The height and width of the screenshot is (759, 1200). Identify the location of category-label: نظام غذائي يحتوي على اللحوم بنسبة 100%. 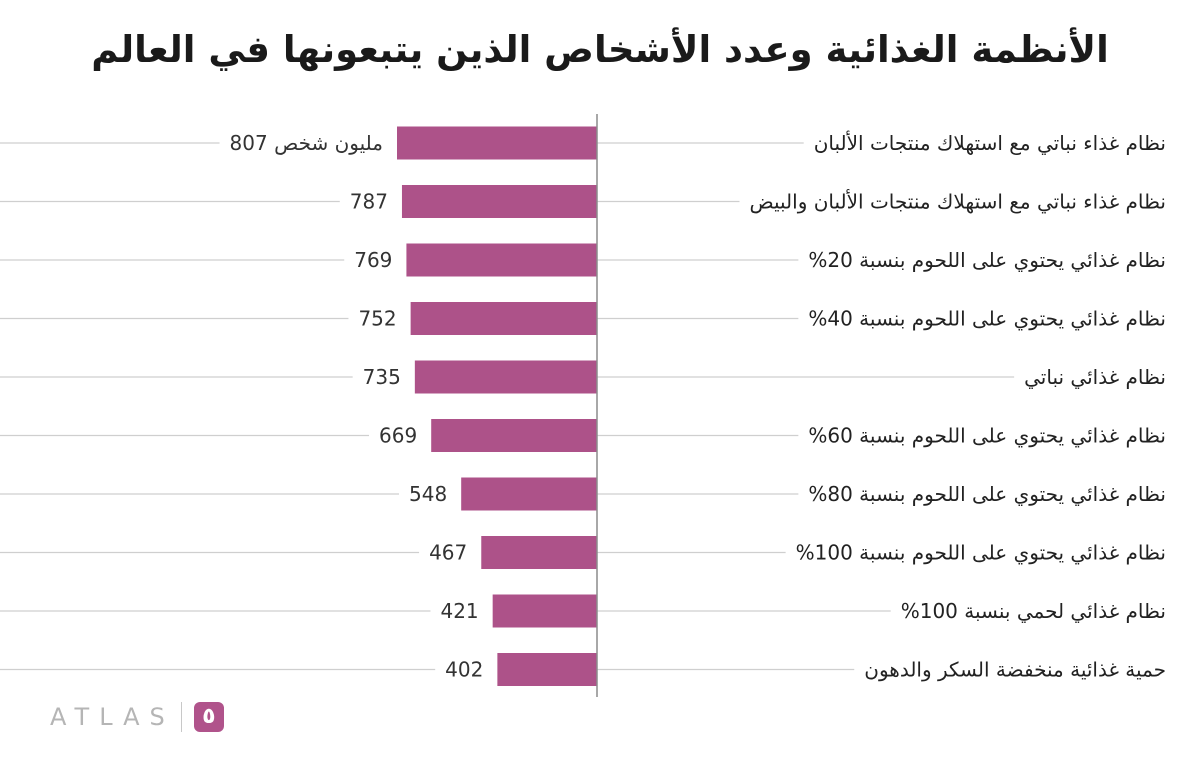
(981, 553).